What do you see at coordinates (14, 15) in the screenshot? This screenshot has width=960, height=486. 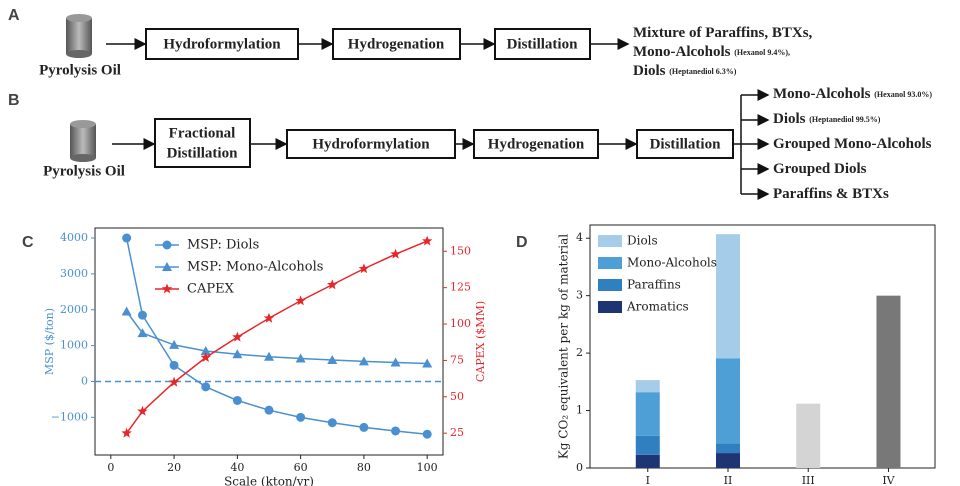 I see `panel-label: A` at bounding box center [14, 15].